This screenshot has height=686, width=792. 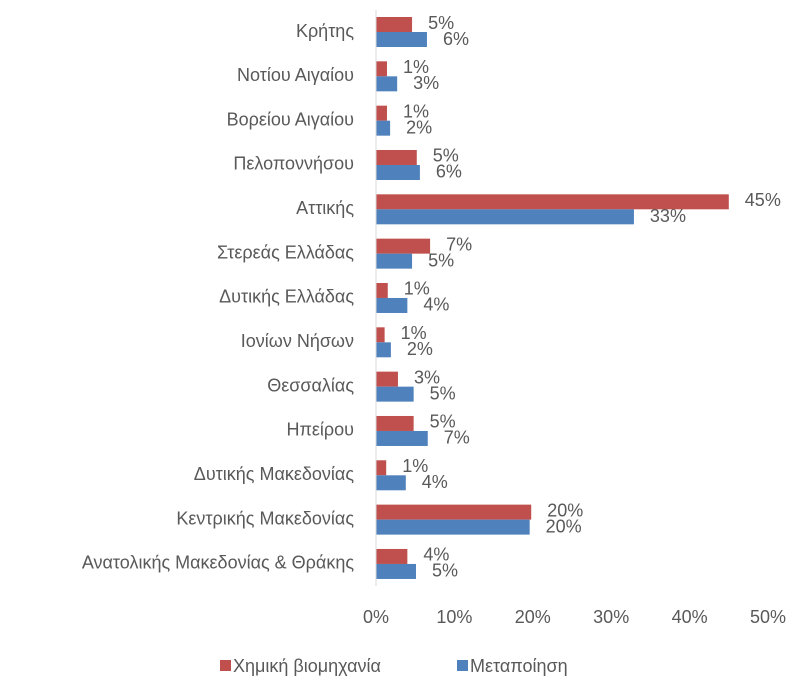 I want to click on x-tick-label: 0%, so click(x=376, y=617).